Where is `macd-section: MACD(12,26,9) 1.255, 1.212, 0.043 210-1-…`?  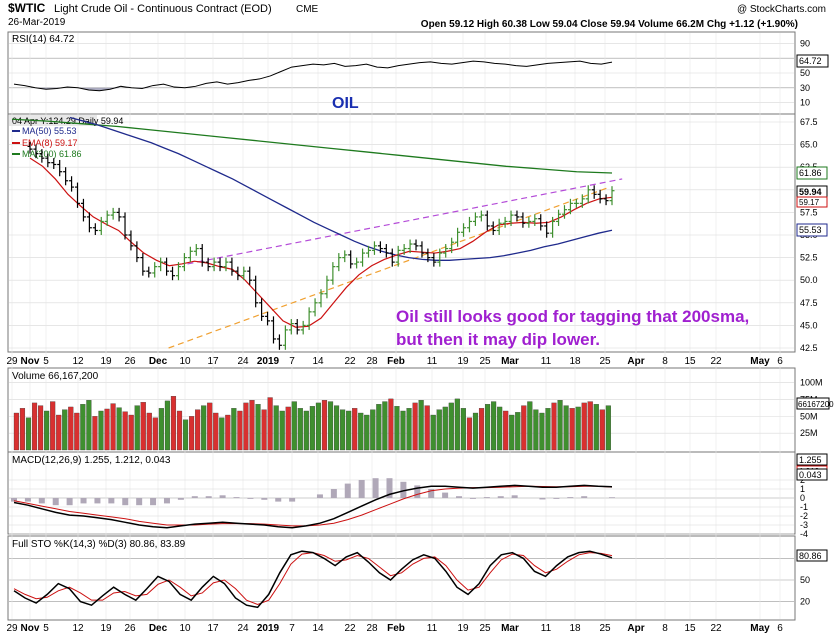 macd-section: MACD(12,26,9) 1.255, 1.212, 0.043 210-1-… is located at coordinates (419, 496).